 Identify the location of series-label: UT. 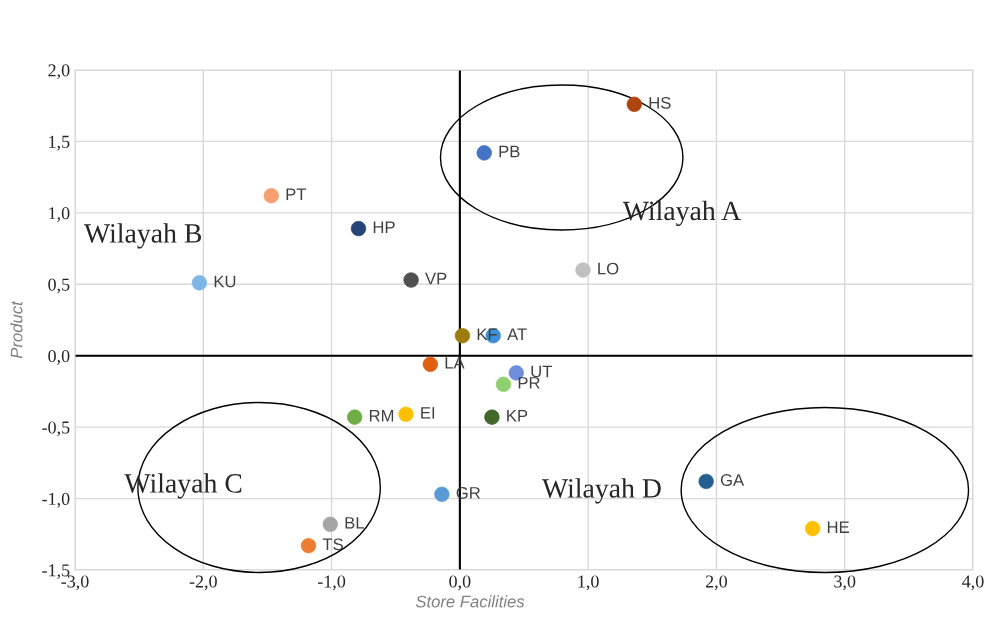
(542, 371).